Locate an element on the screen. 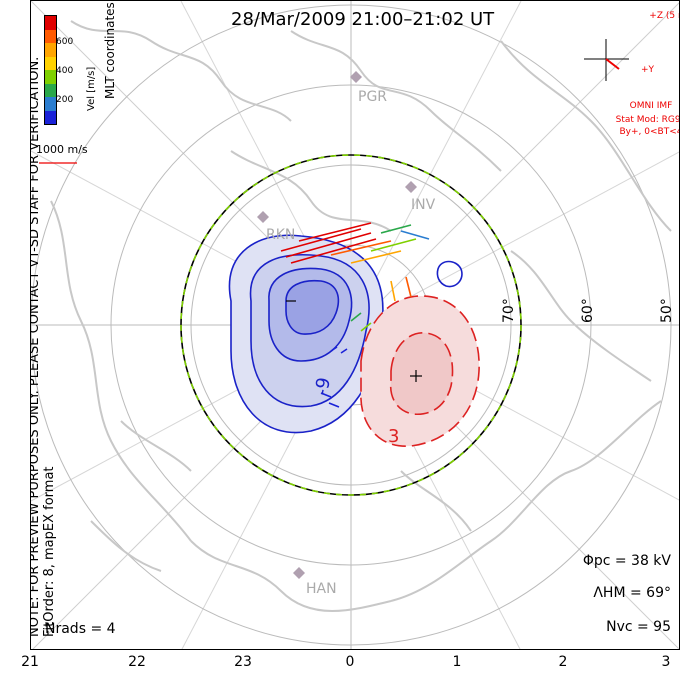 The width and height of the screenshot is (680, 674). mlt-tick: 2 is located at coordinates (563, 662).